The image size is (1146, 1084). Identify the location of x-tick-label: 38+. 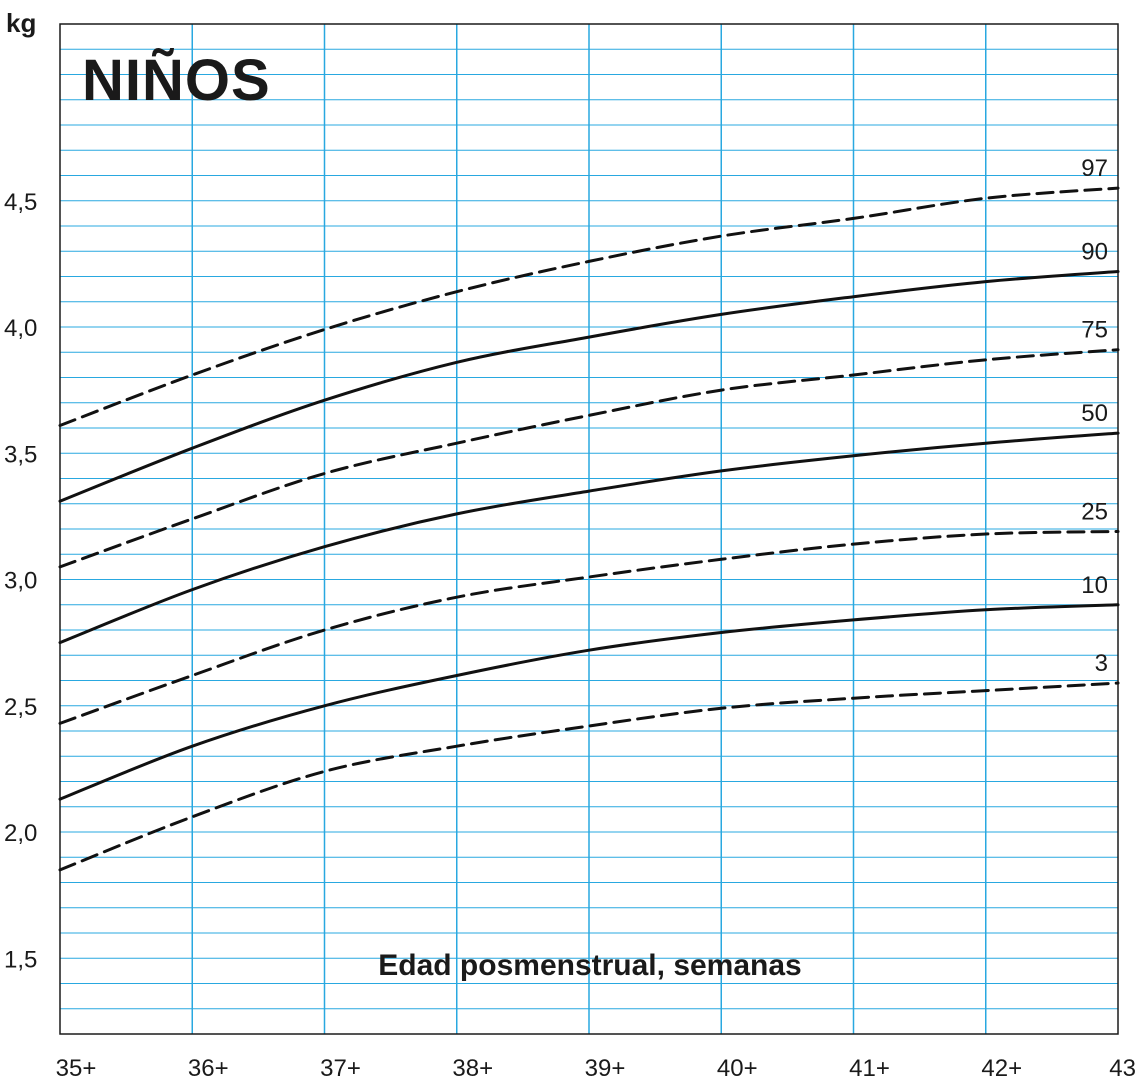
(472, 1068).